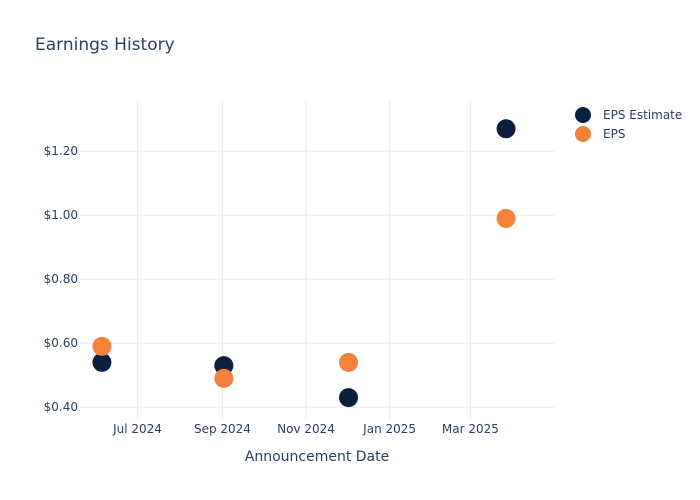 The height and width of the screenshot is (500, 700). Describe the element at coordinates (61, 151) in the screenshot. I see `y-tick-label: $1.20` at that location.